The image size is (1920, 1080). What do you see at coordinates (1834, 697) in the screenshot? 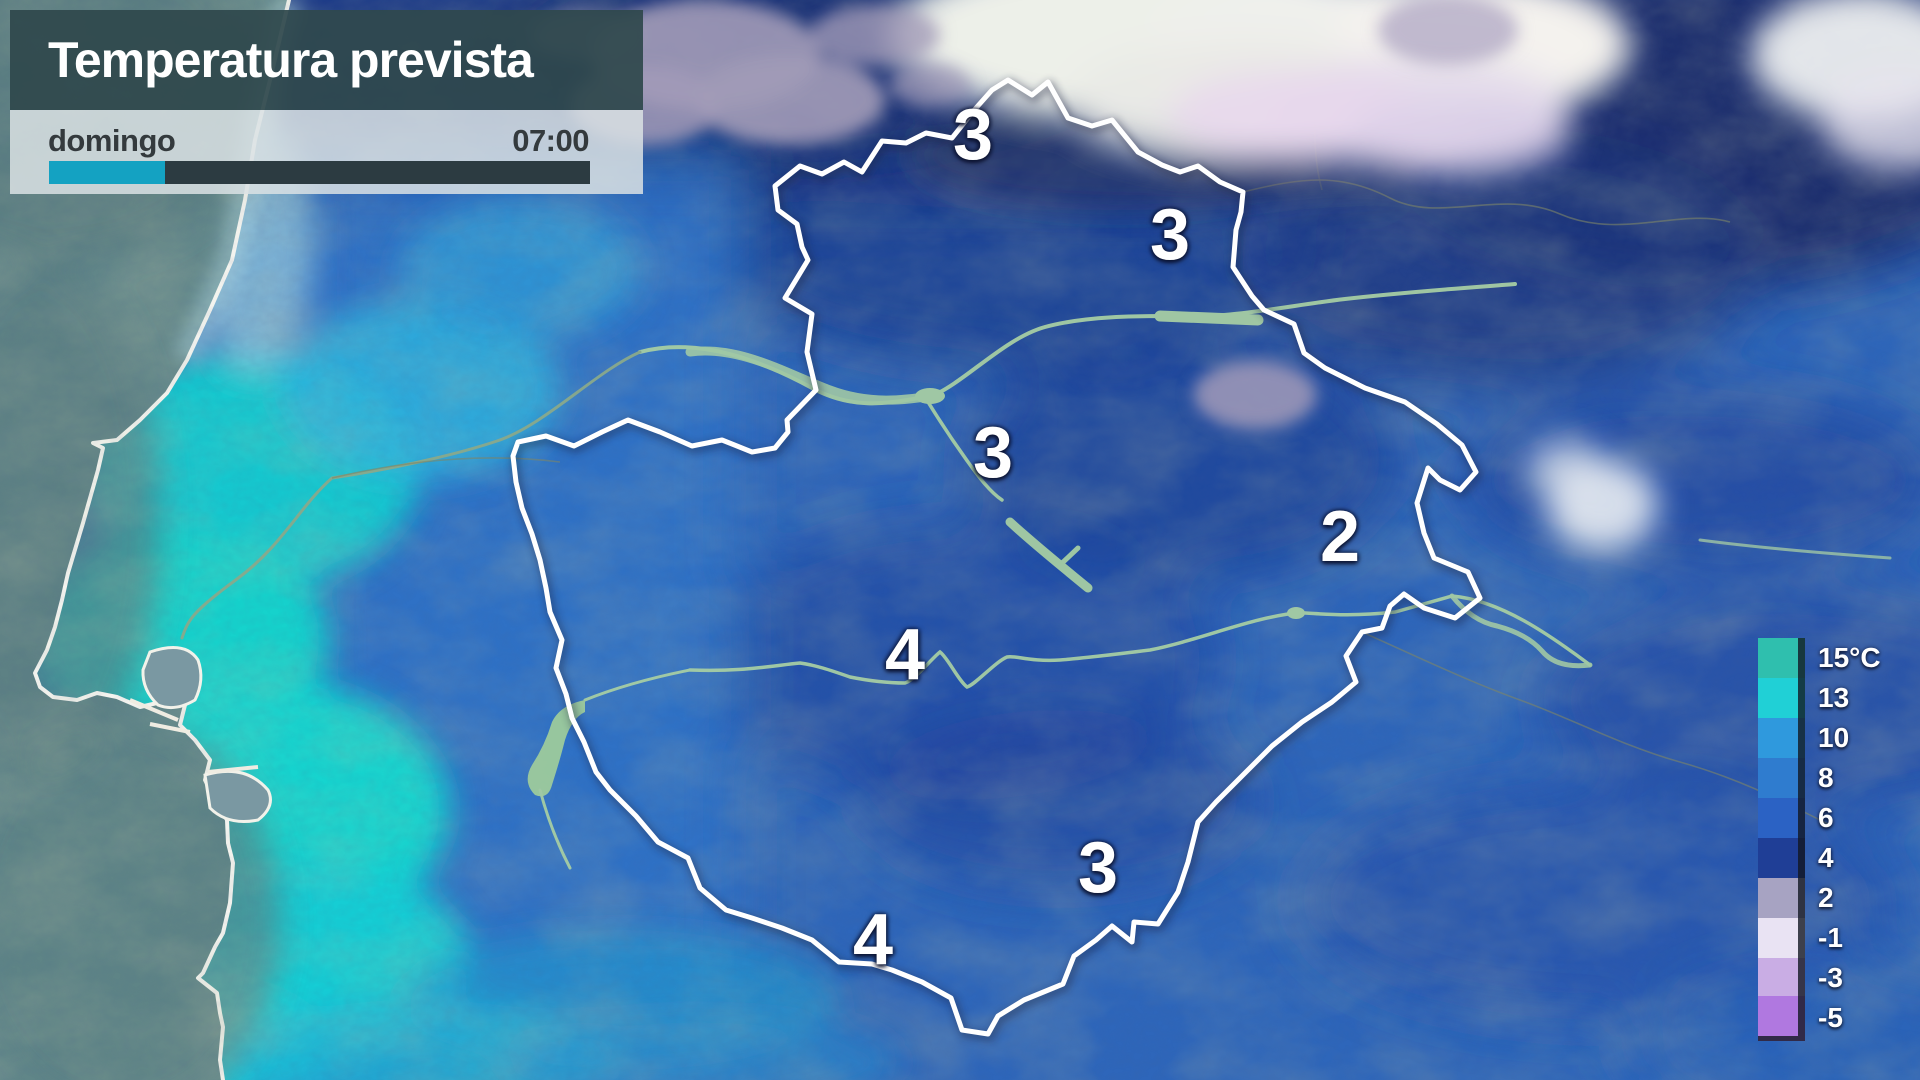
I see `legend-label: 13` at bounding box center [1834, 697].